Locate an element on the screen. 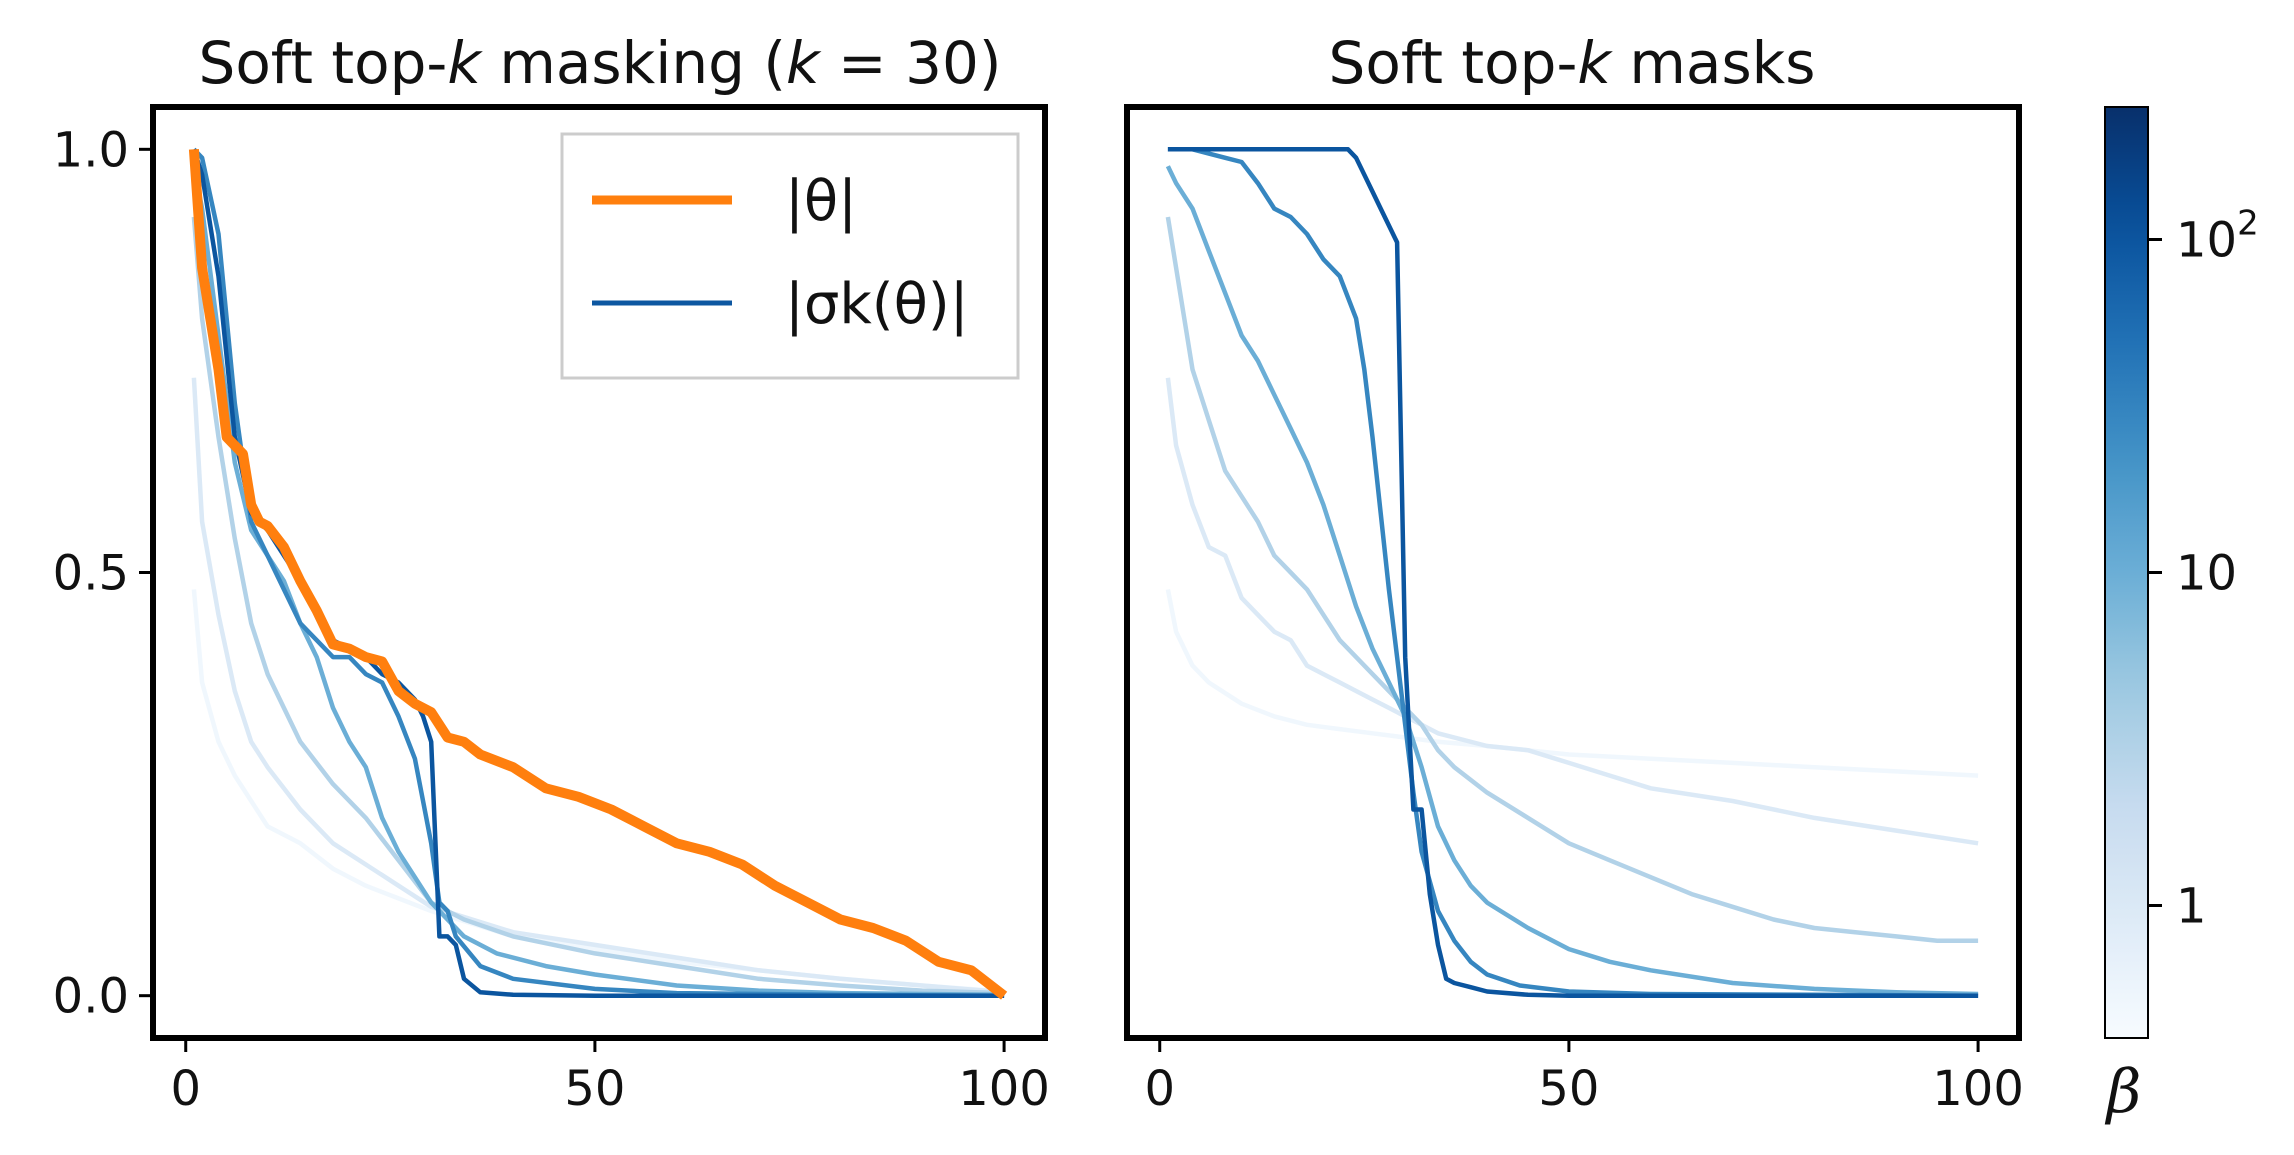  right-axis-ticks: 0 50 100 is located at coordinates (1584, 1077).